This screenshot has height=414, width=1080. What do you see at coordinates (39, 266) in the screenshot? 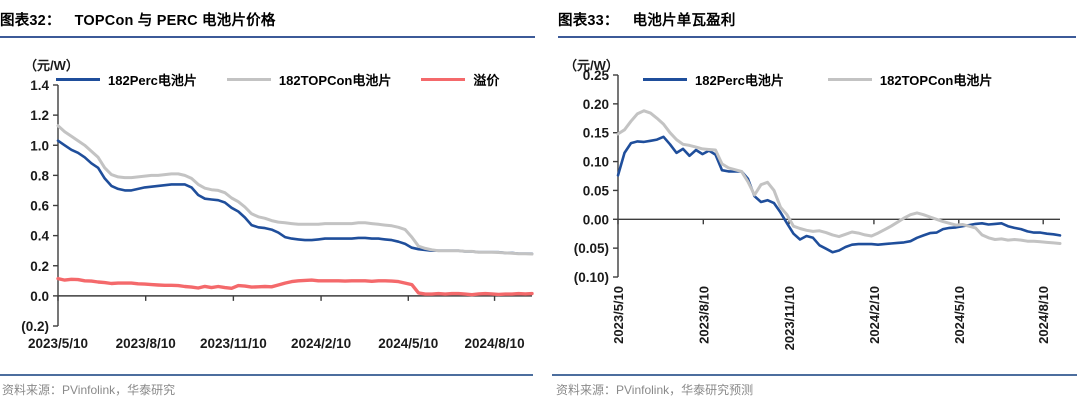
I see `y-tick-label: 0.2` at bounding box center [39, 266].